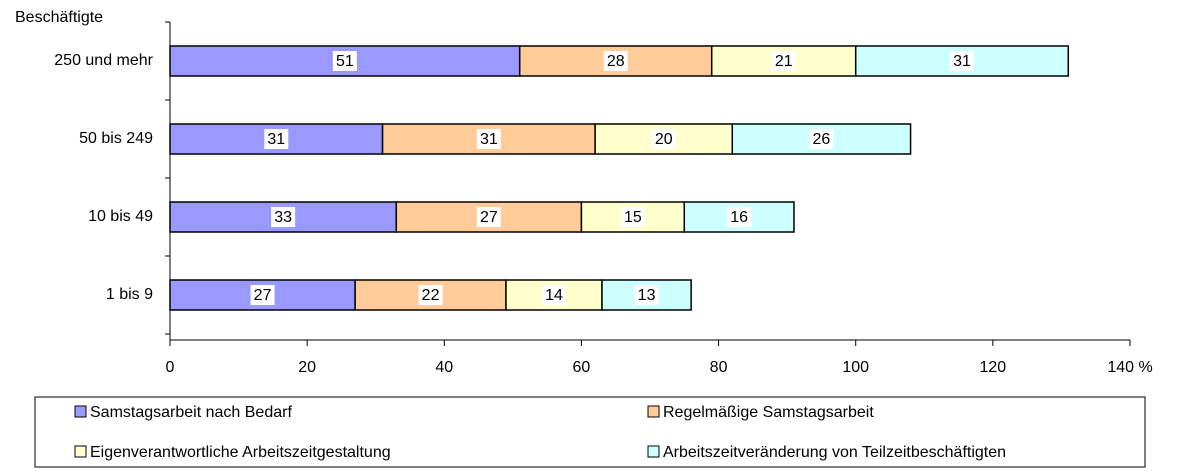  I want to click on data-label: 22, so click(431, 295).